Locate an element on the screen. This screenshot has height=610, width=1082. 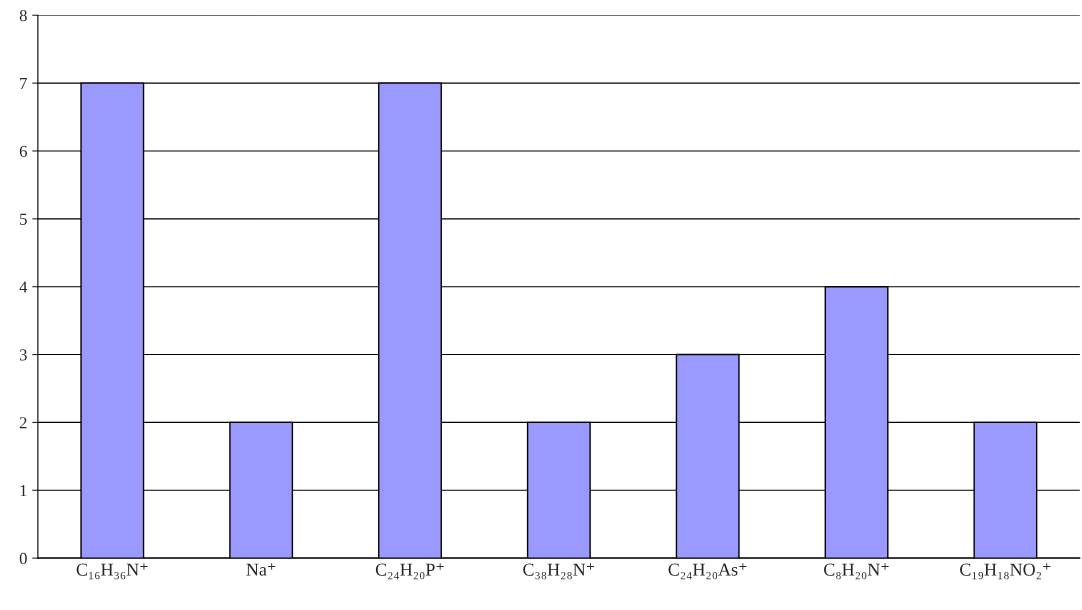
x-tick-label: Na⁺ is located at coordinates (261, 569).